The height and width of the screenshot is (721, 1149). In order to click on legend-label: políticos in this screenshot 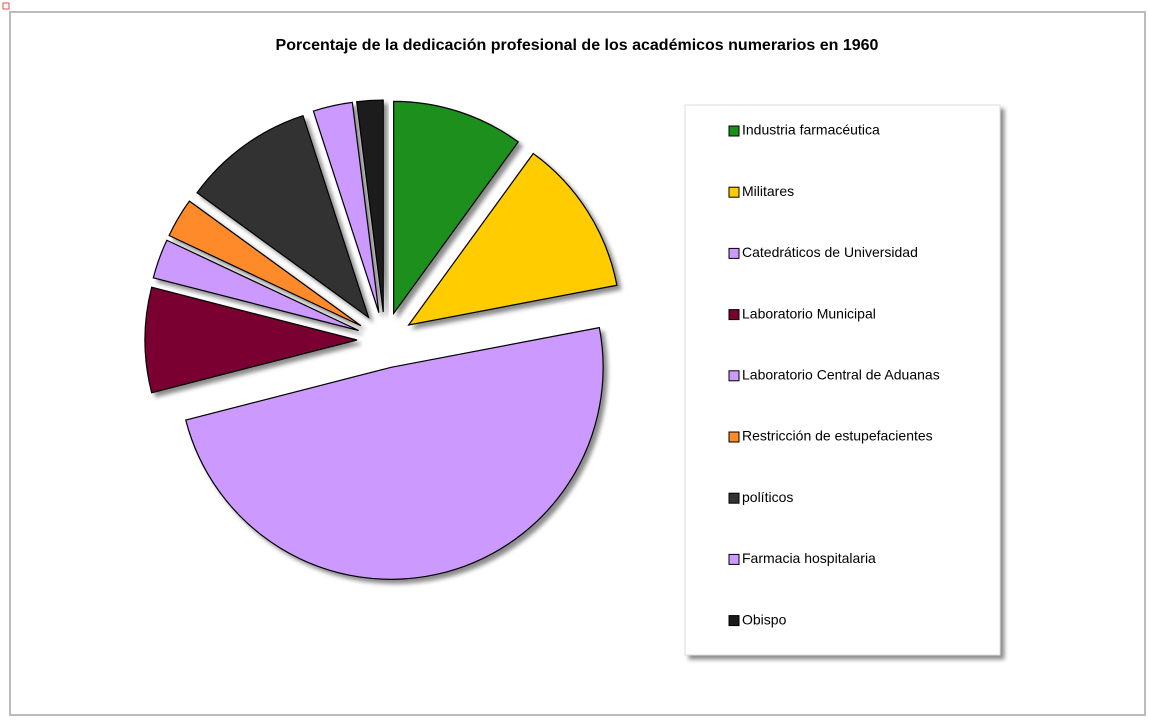, I will do `click(767, 497)`.